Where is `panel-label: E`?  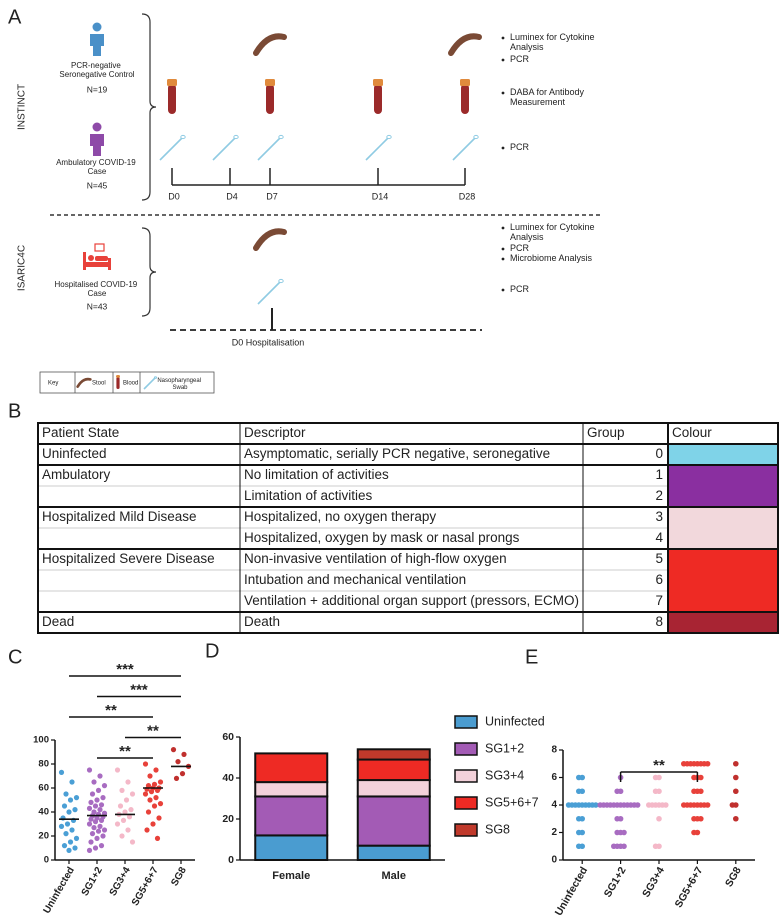
panel-label: E is located at coordinates (531, 657).